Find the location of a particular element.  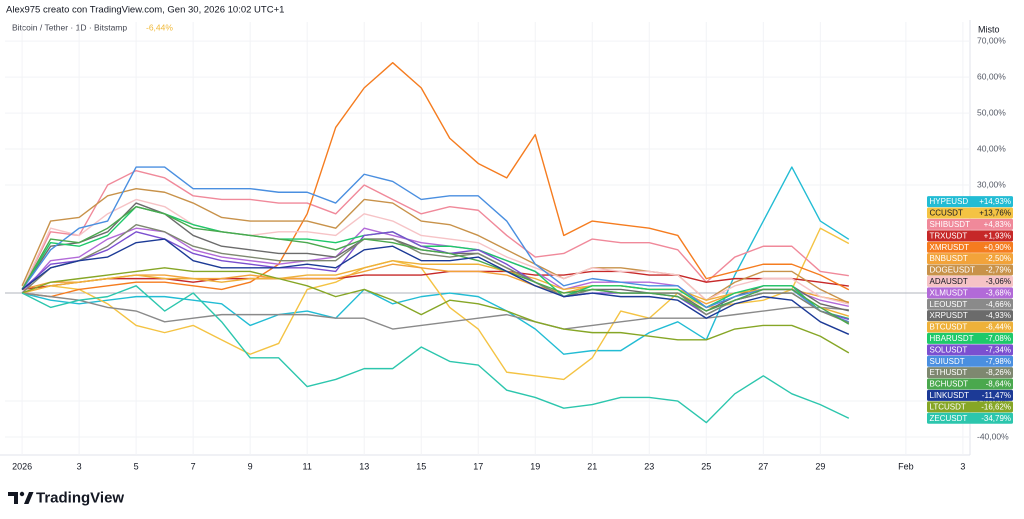

x-tick-label: 19 is located at coordinates (535, 466).